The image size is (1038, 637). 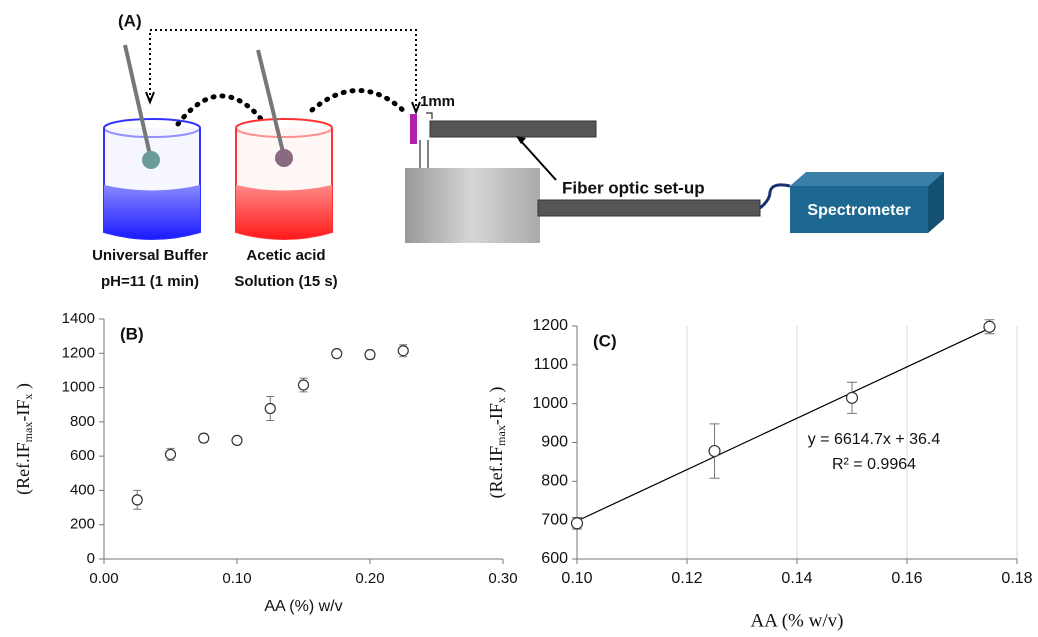 What do you see at coordinates (285, 281) in the screenshot?
I see `beaker-label: Solution (15 s)` at bounding box center [285, 281].